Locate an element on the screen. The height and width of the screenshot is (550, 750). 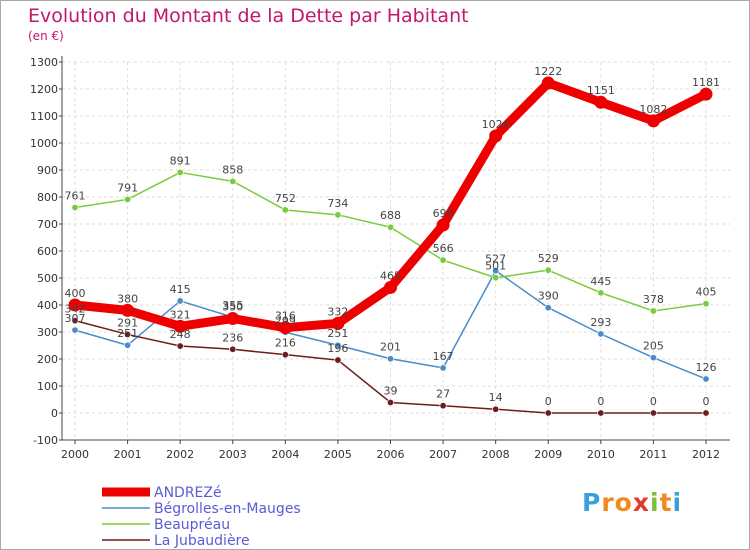
chart-subtitle: (en €) is located at coordinates (46, 36).